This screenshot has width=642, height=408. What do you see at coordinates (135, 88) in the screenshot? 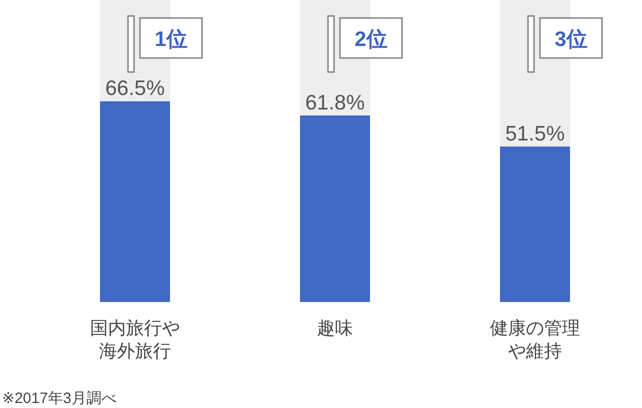
I see `data-label: 66.5%` at bounding box center [135, 88].